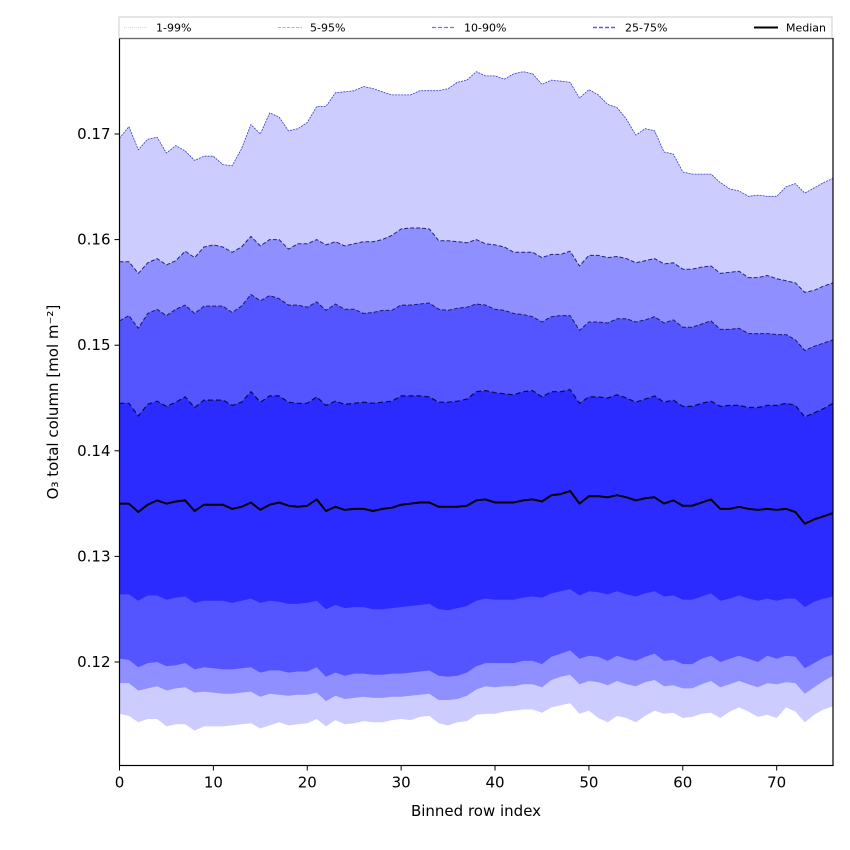 The height and width of the screenshot is (850, 850). Describe the element at coordinates (476, 811) in the screenshot. I see `x-axis-label: Binned row index` at that location.